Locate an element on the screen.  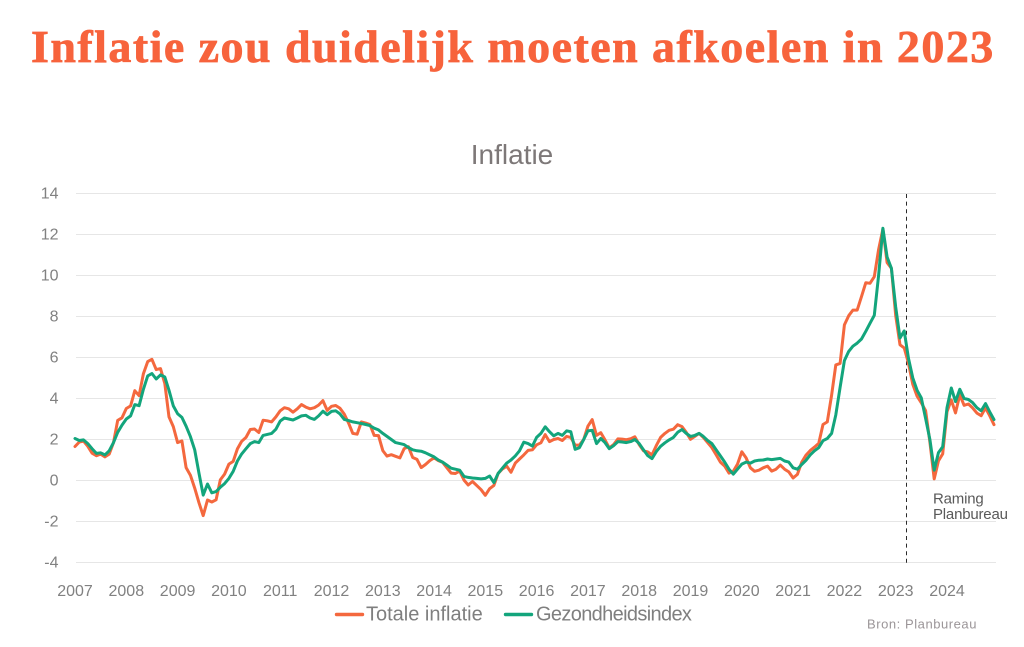
svg-text: 2 is located at coordinates (54, 439).